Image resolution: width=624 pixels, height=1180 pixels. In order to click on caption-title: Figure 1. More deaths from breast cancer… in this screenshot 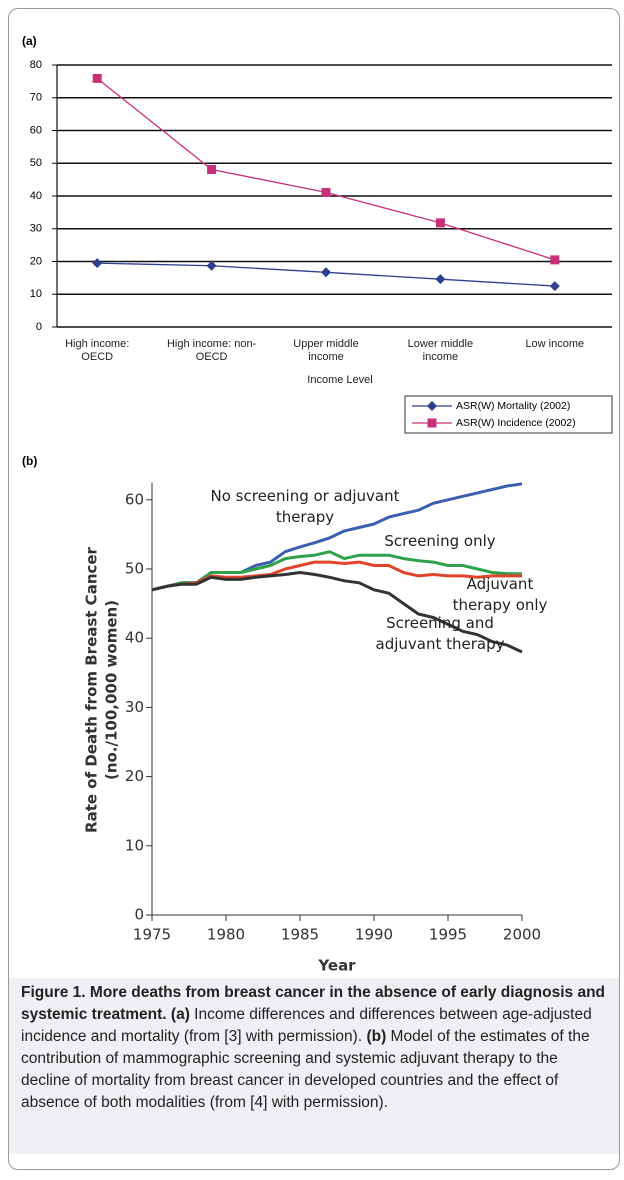, I will do `click(313, 1003)`.